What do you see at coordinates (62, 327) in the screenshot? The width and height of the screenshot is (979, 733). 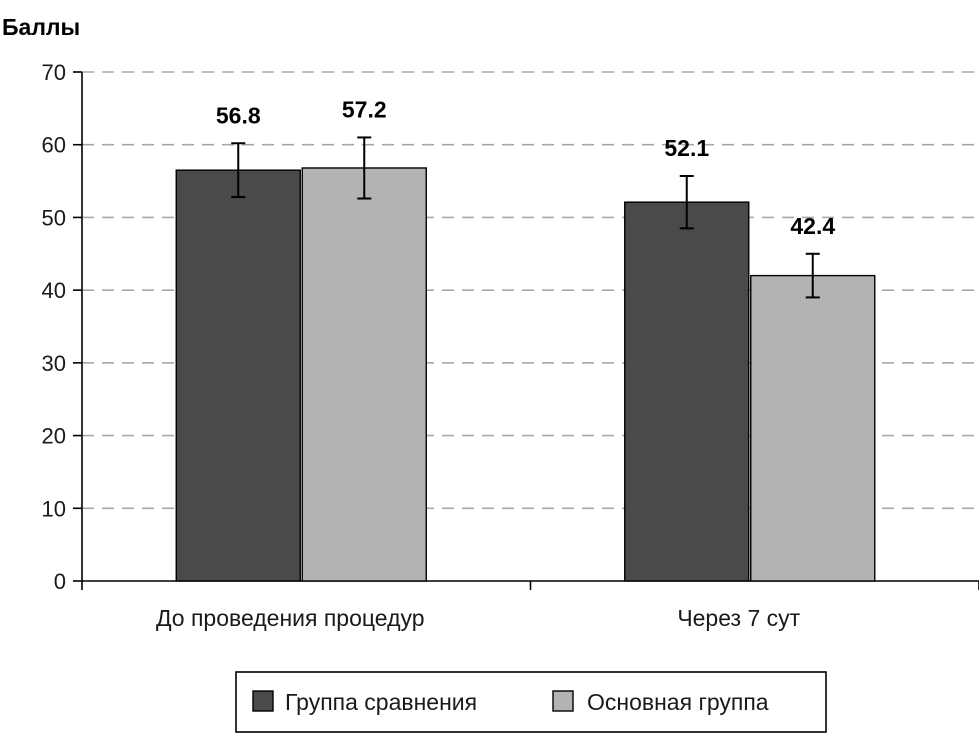 I see `y-axis: 0 10 20 30 40 50 60 70` at bounding box center [62, 327].